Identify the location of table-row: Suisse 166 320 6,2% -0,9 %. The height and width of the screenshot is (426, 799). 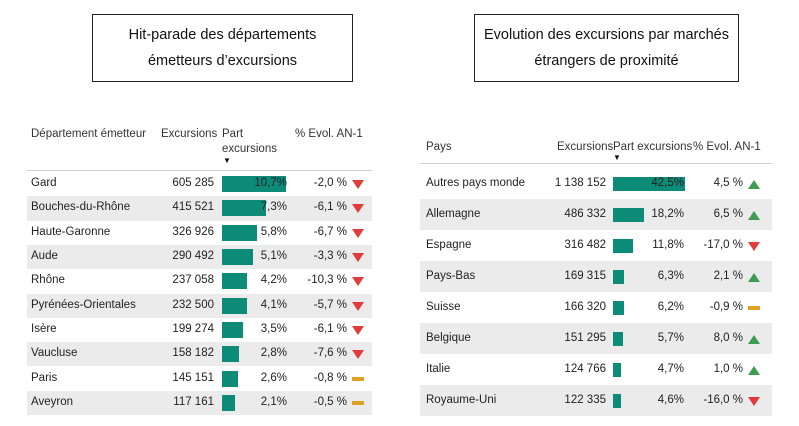
(596, 307).